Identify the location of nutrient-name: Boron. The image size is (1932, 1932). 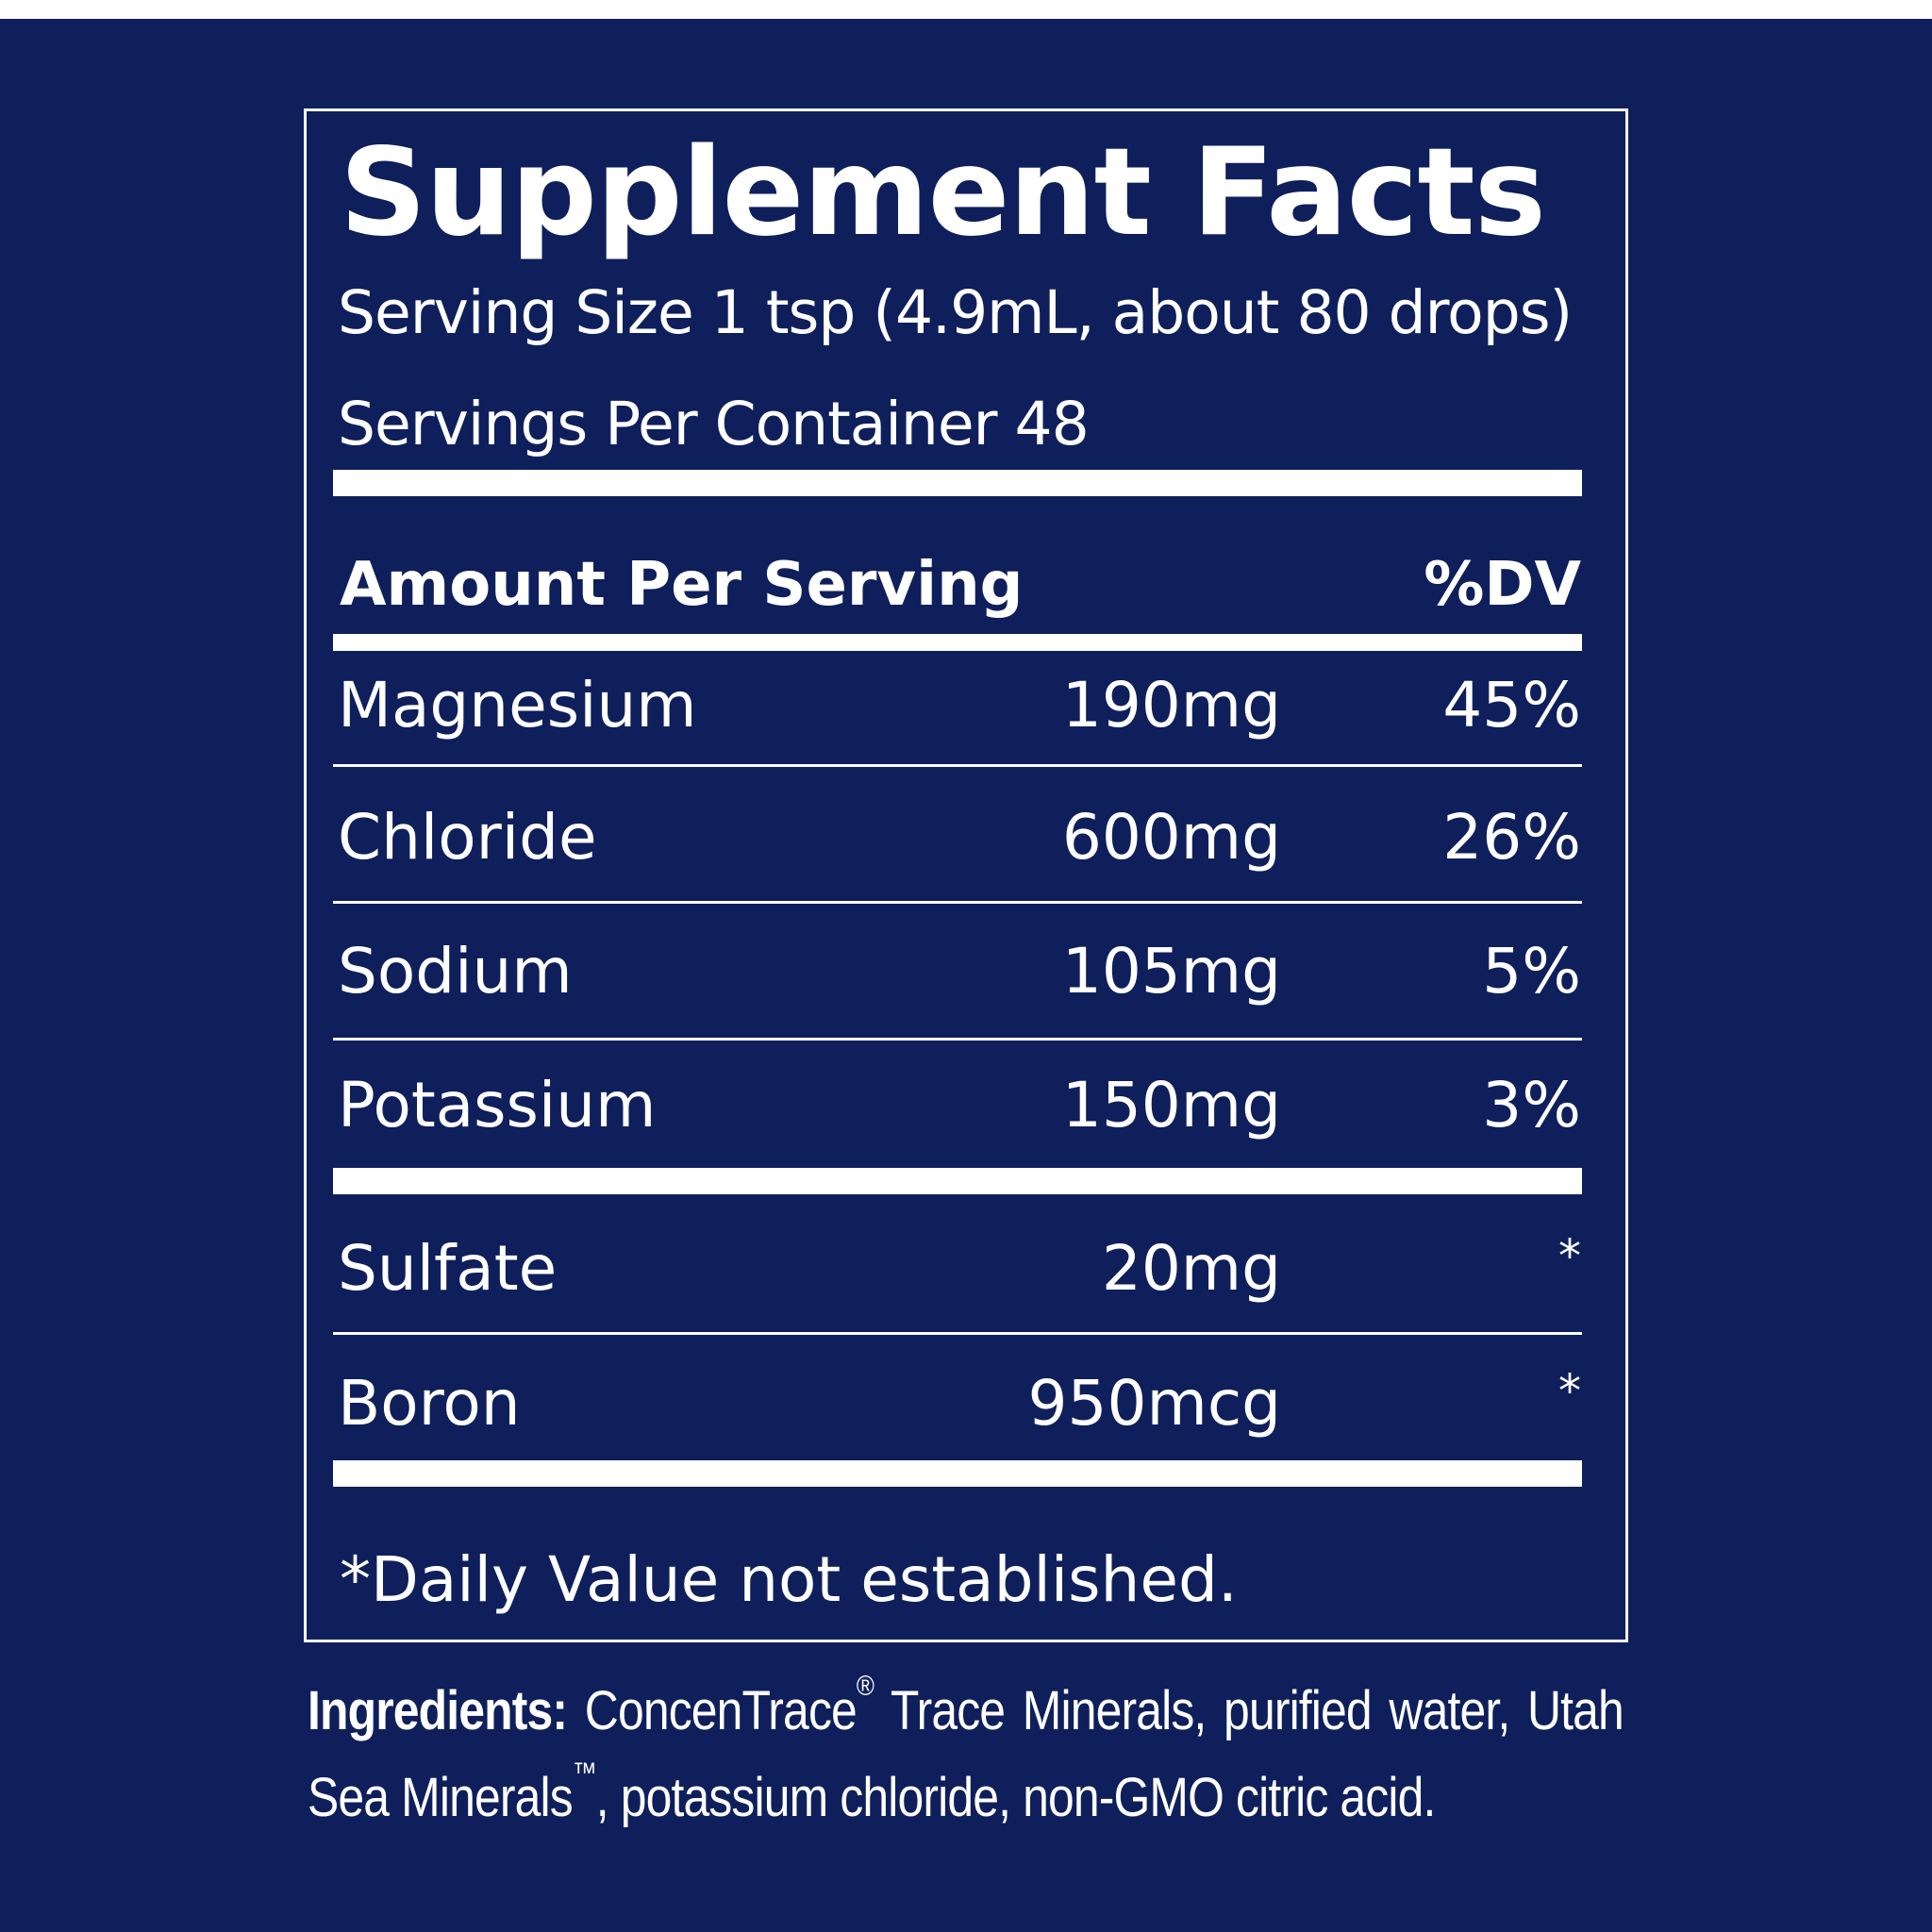
(429, 1403).